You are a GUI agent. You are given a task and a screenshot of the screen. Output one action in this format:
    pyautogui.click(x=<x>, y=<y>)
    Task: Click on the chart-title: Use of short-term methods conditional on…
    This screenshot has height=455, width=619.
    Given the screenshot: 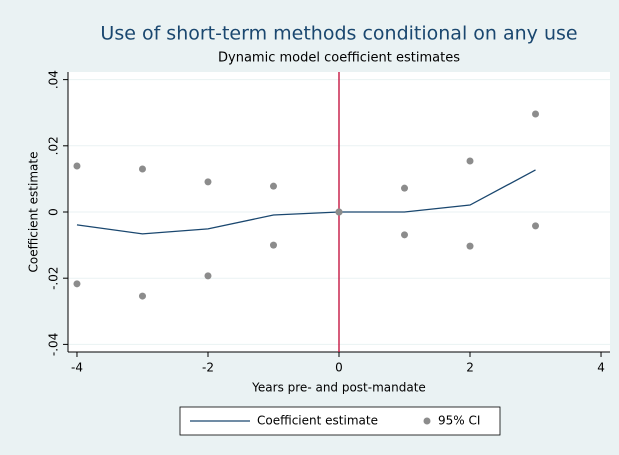 What is the action you would take?
    pyautogui.click(x=338, y=34)
    